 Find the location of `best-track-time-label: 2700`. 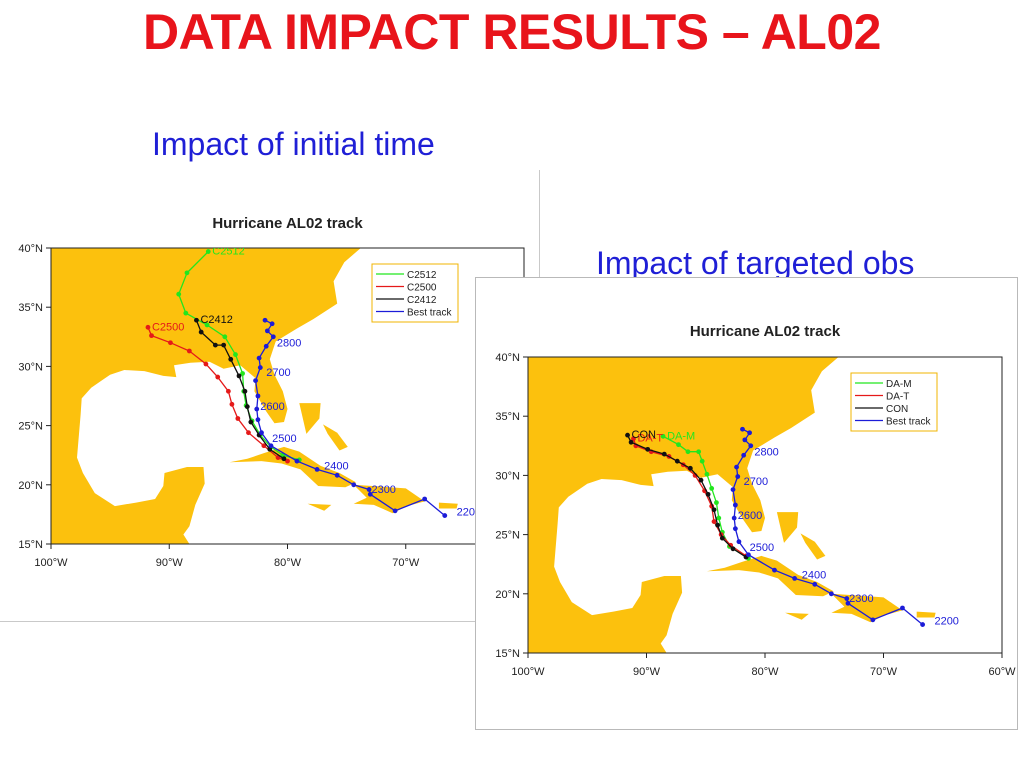

best-track-time-label: 2700 is located at coordinates (278, 373).